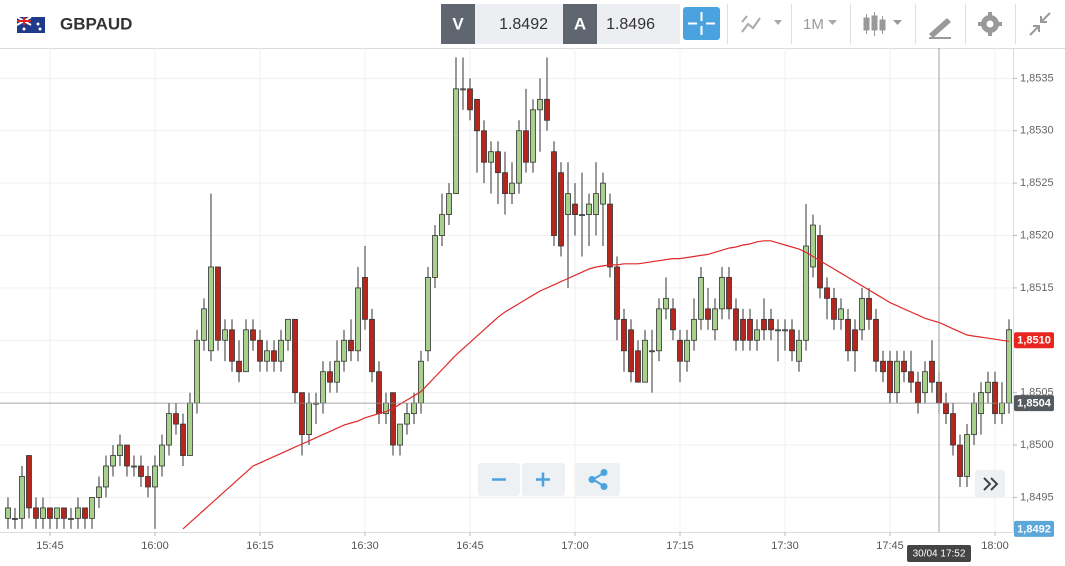  I want to click on settings-button, so click(990, 24).